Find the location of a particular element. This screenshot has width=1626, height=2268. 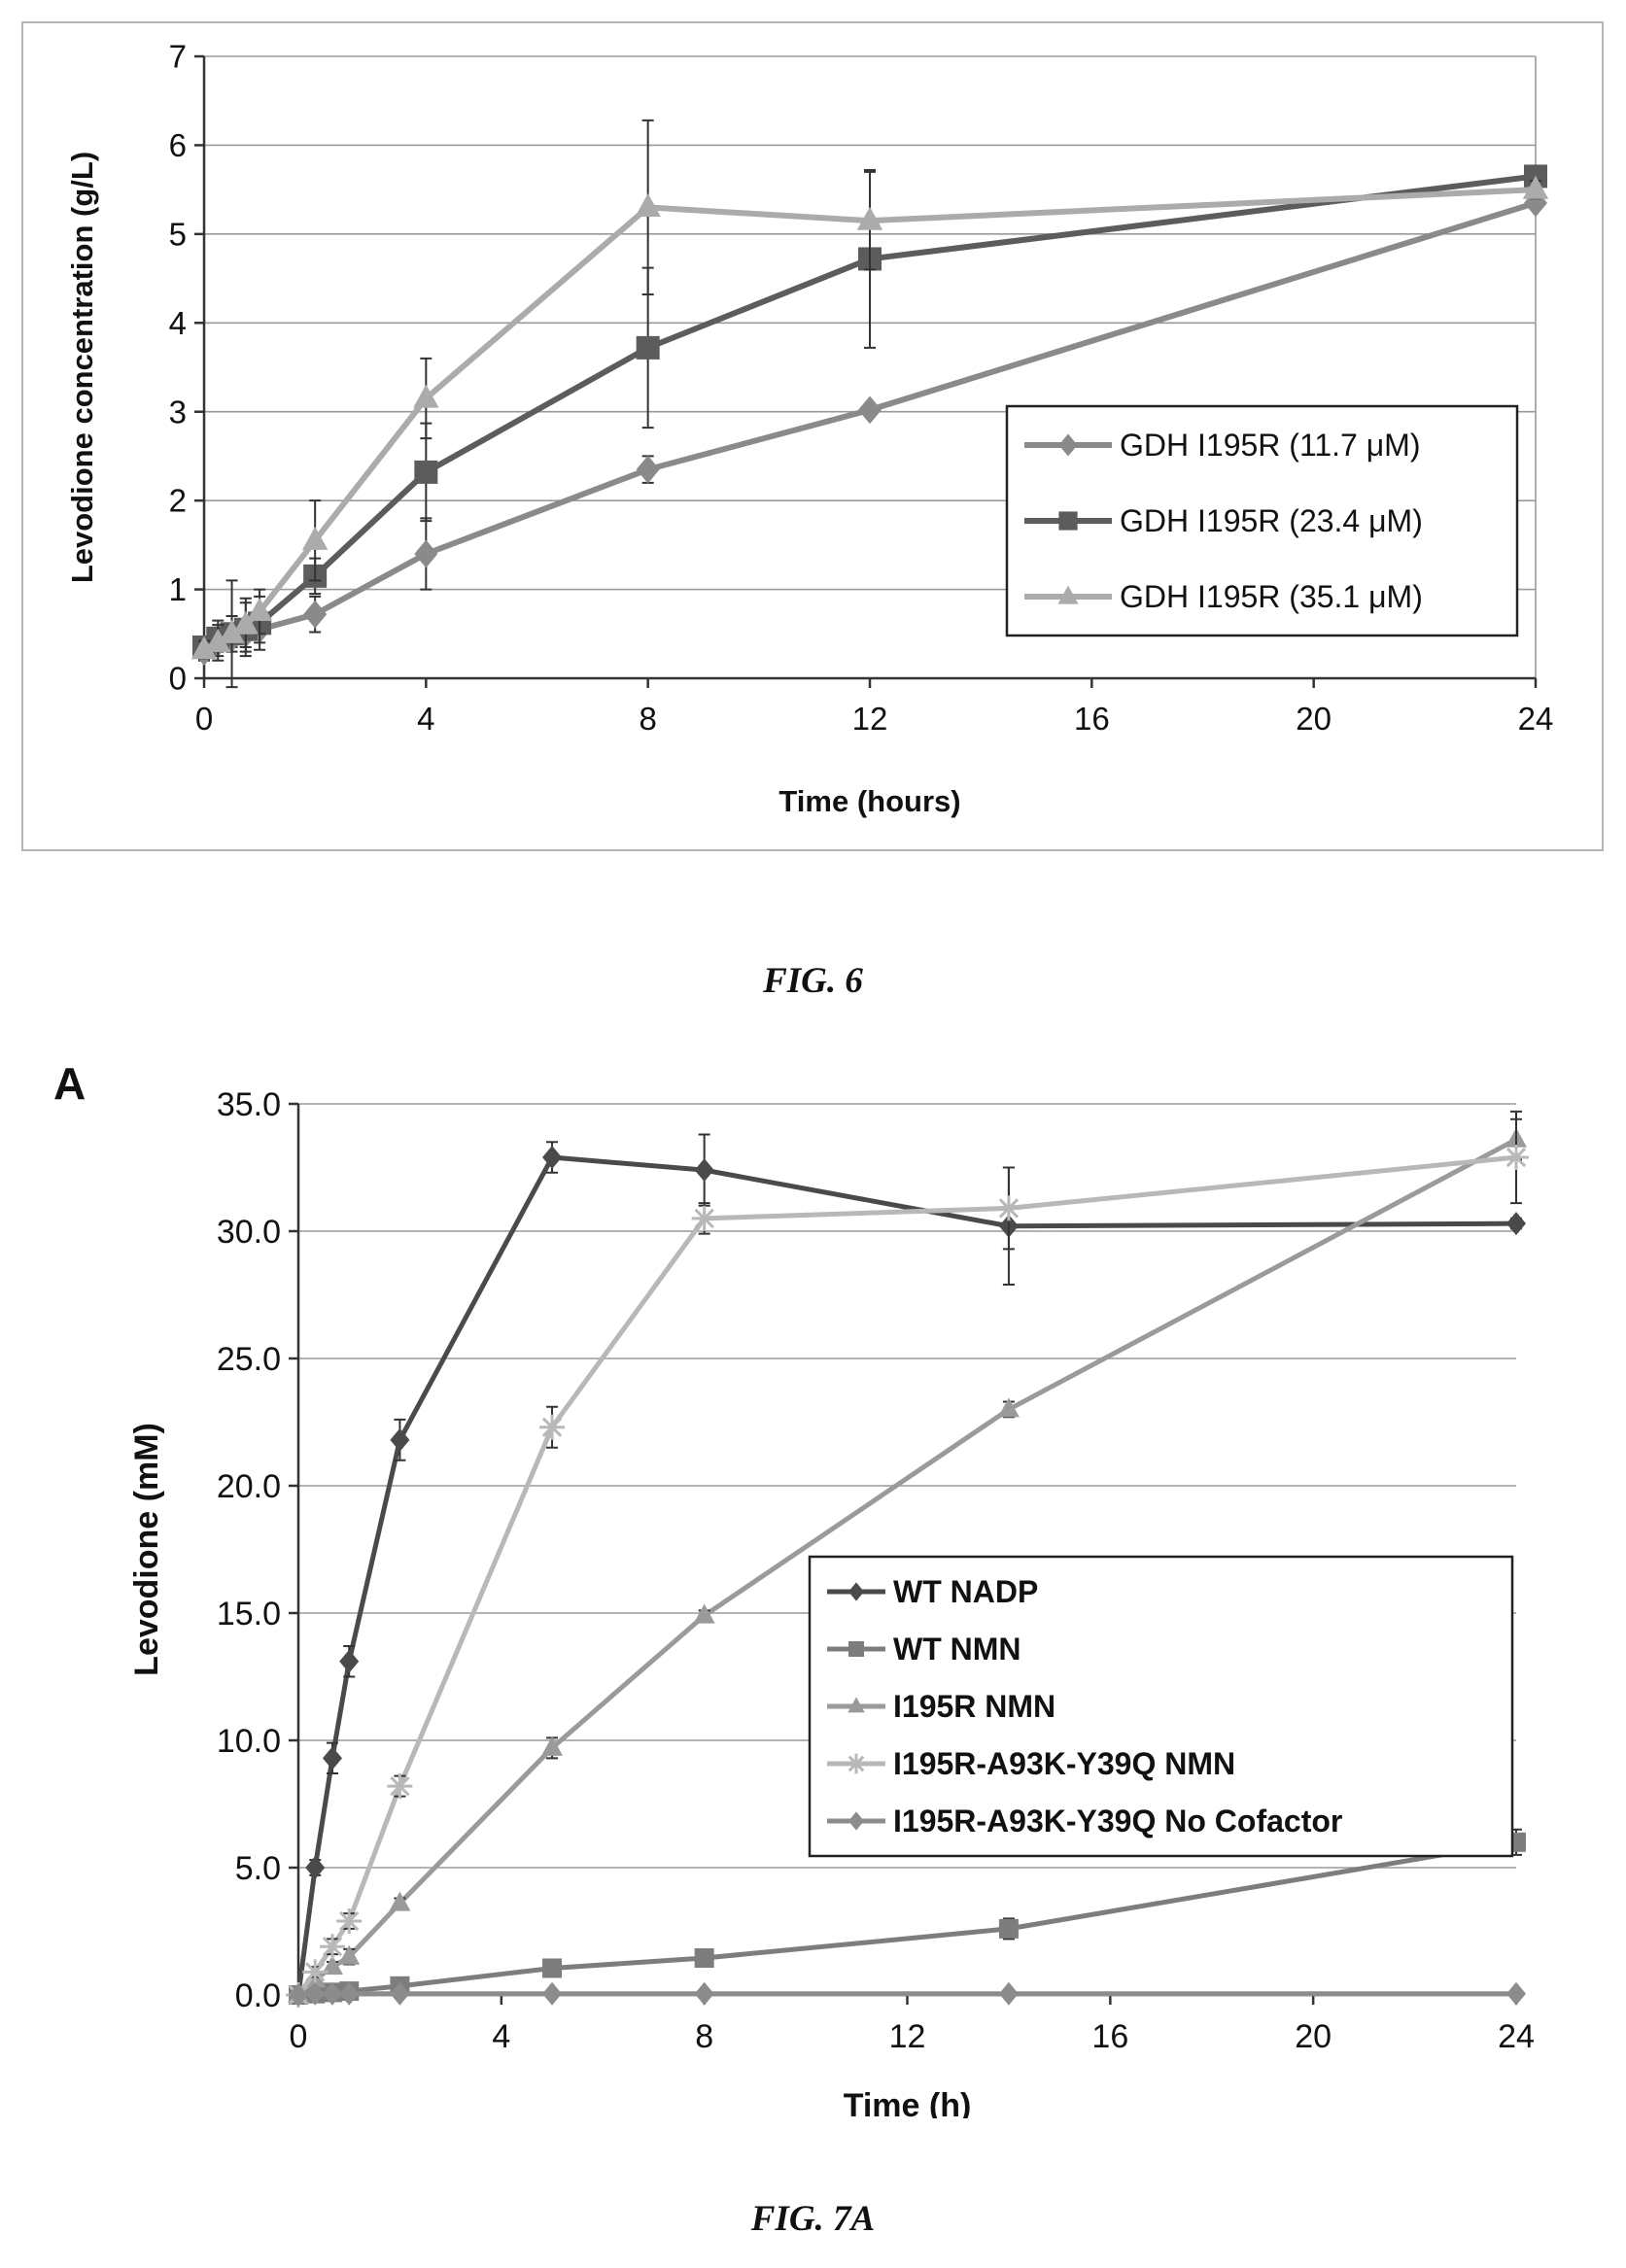

fig6-x-tick-label-1: 4 is located at coordinates (425, 719).